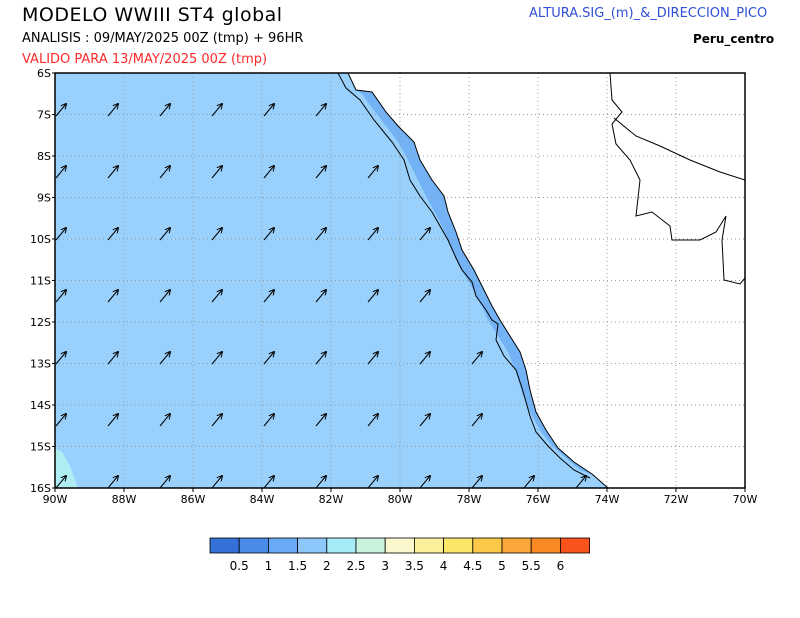  What do you see at coordinates (40, 364) in the screenshot?
I see `y-tick-label: 13S` at bounding box center [40, 364].